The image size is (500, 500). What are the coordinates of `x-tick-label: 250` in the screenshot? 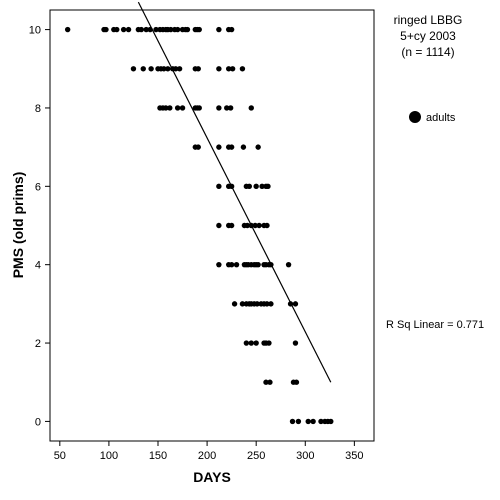 It's located at (256, 456).